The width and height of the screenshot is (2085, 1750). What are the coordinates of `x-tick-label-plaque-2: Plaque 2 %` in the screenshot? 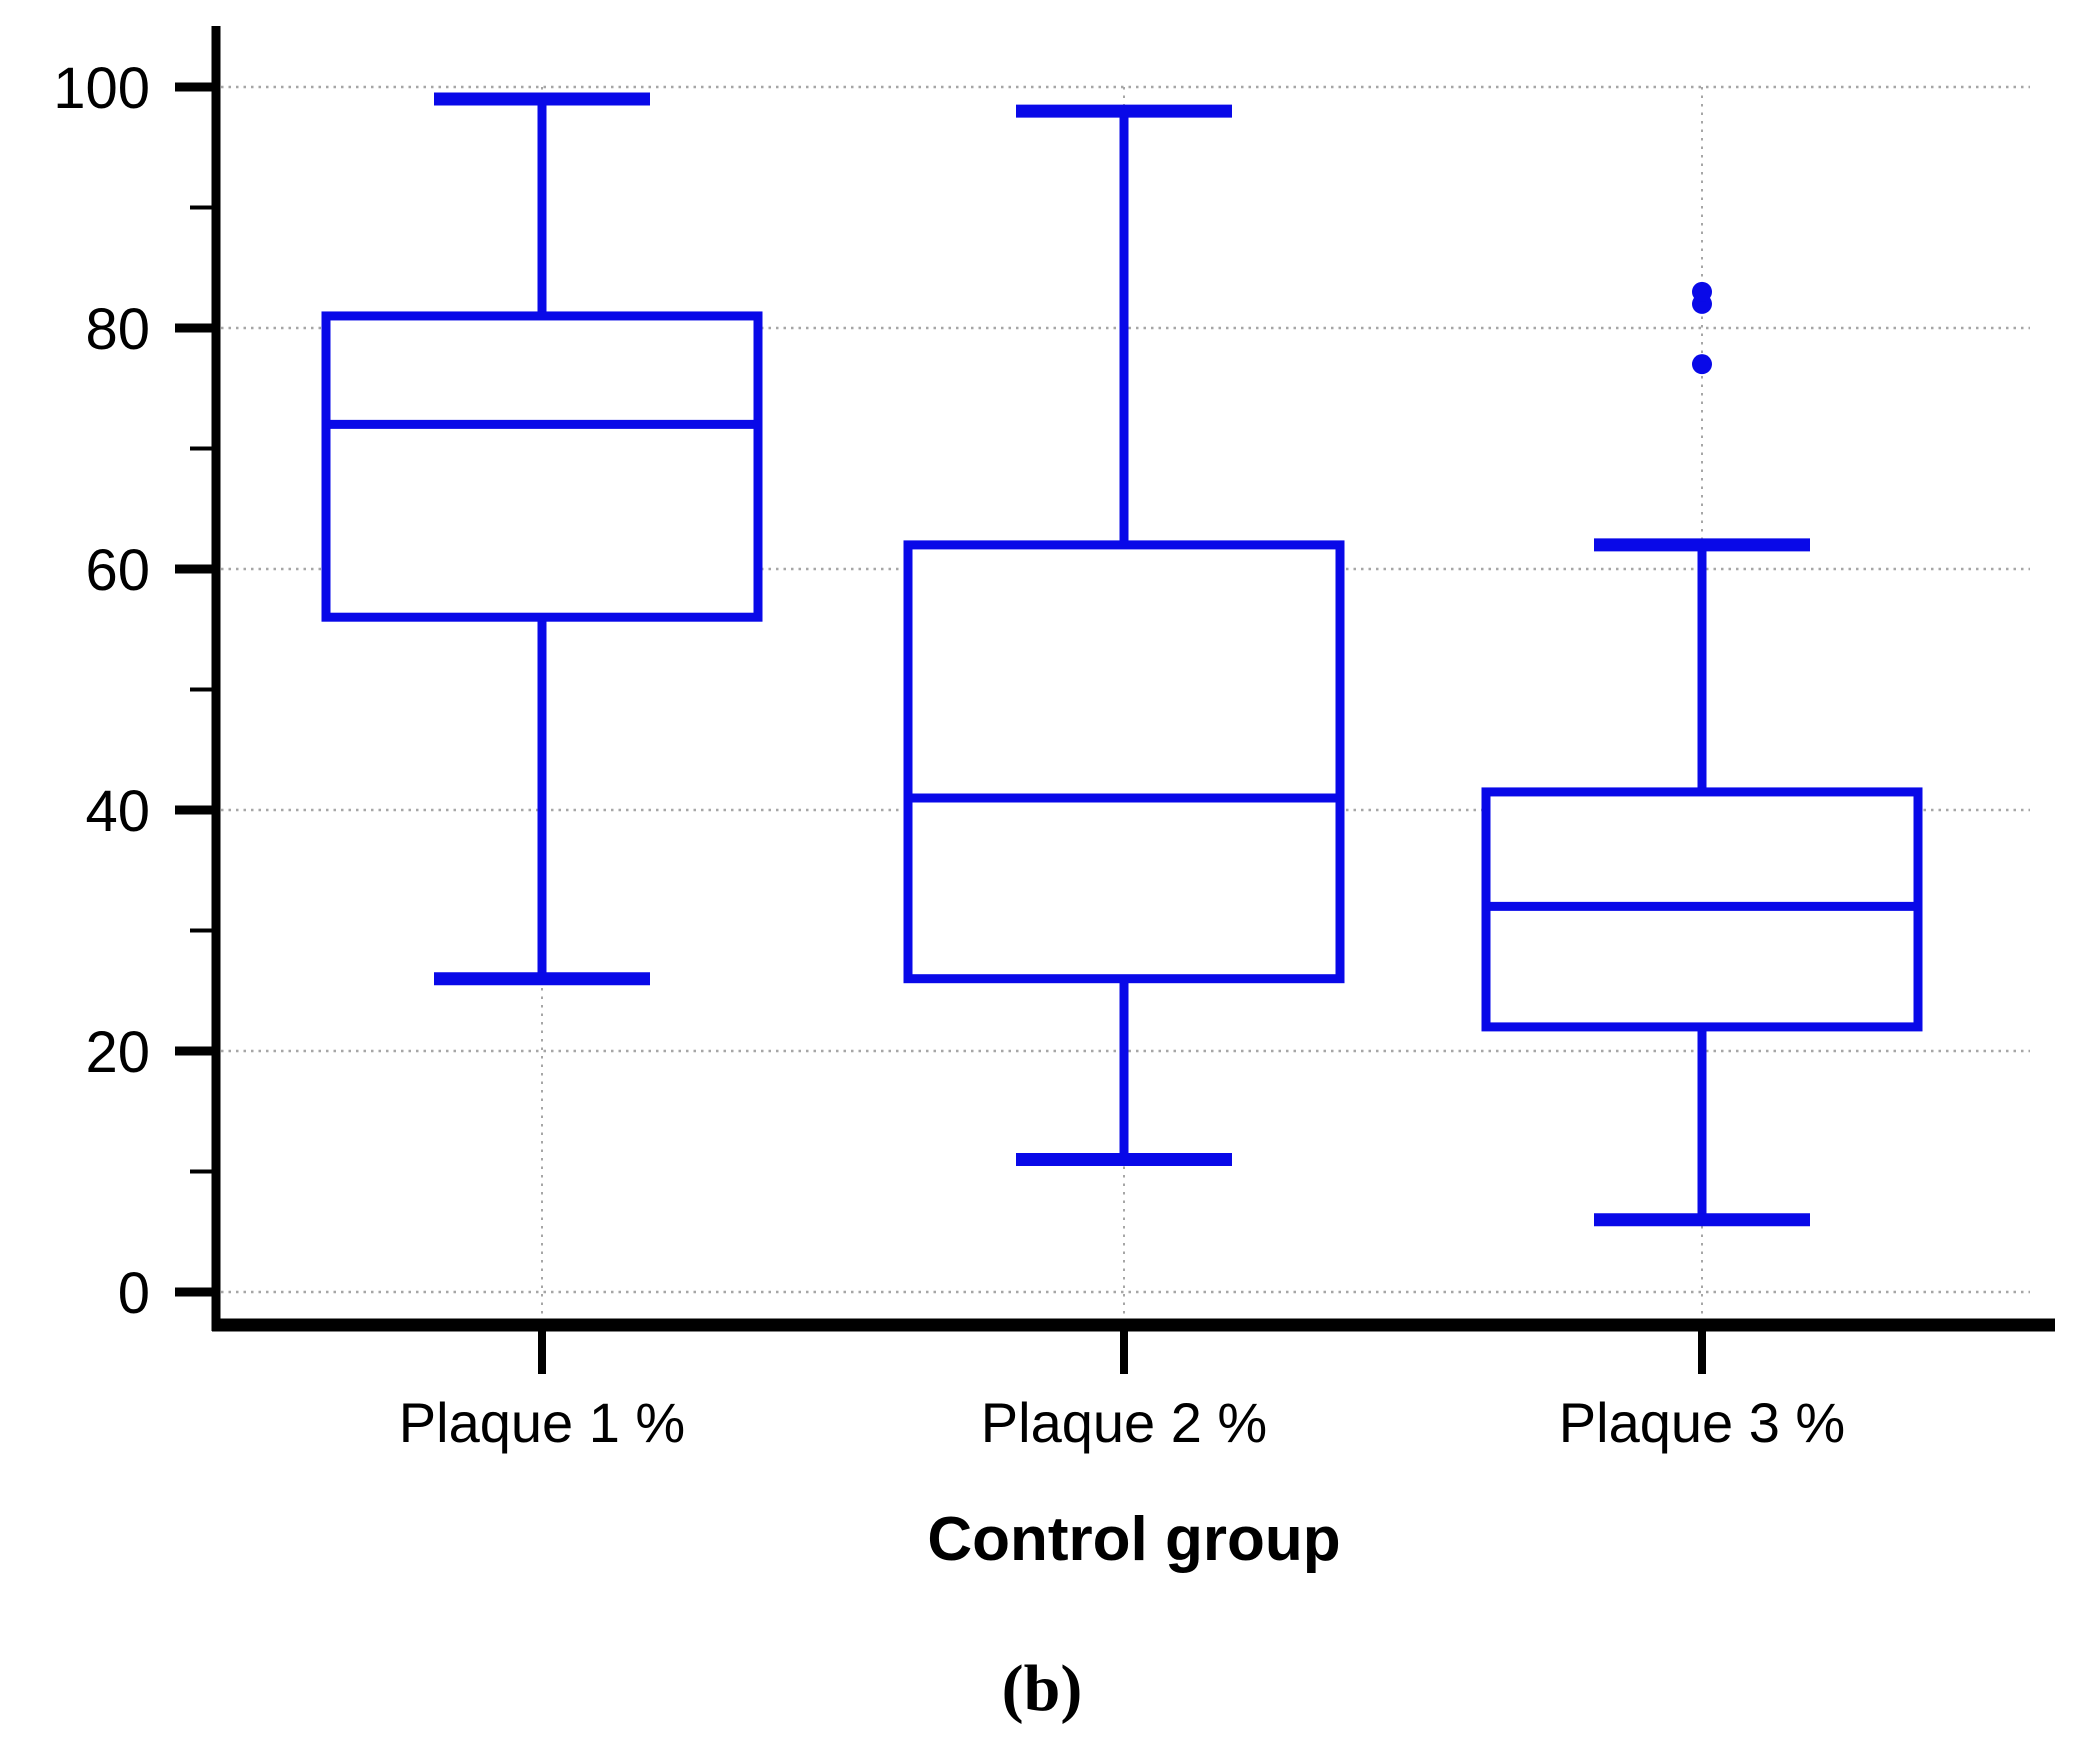 It's located at (1124, 1422).